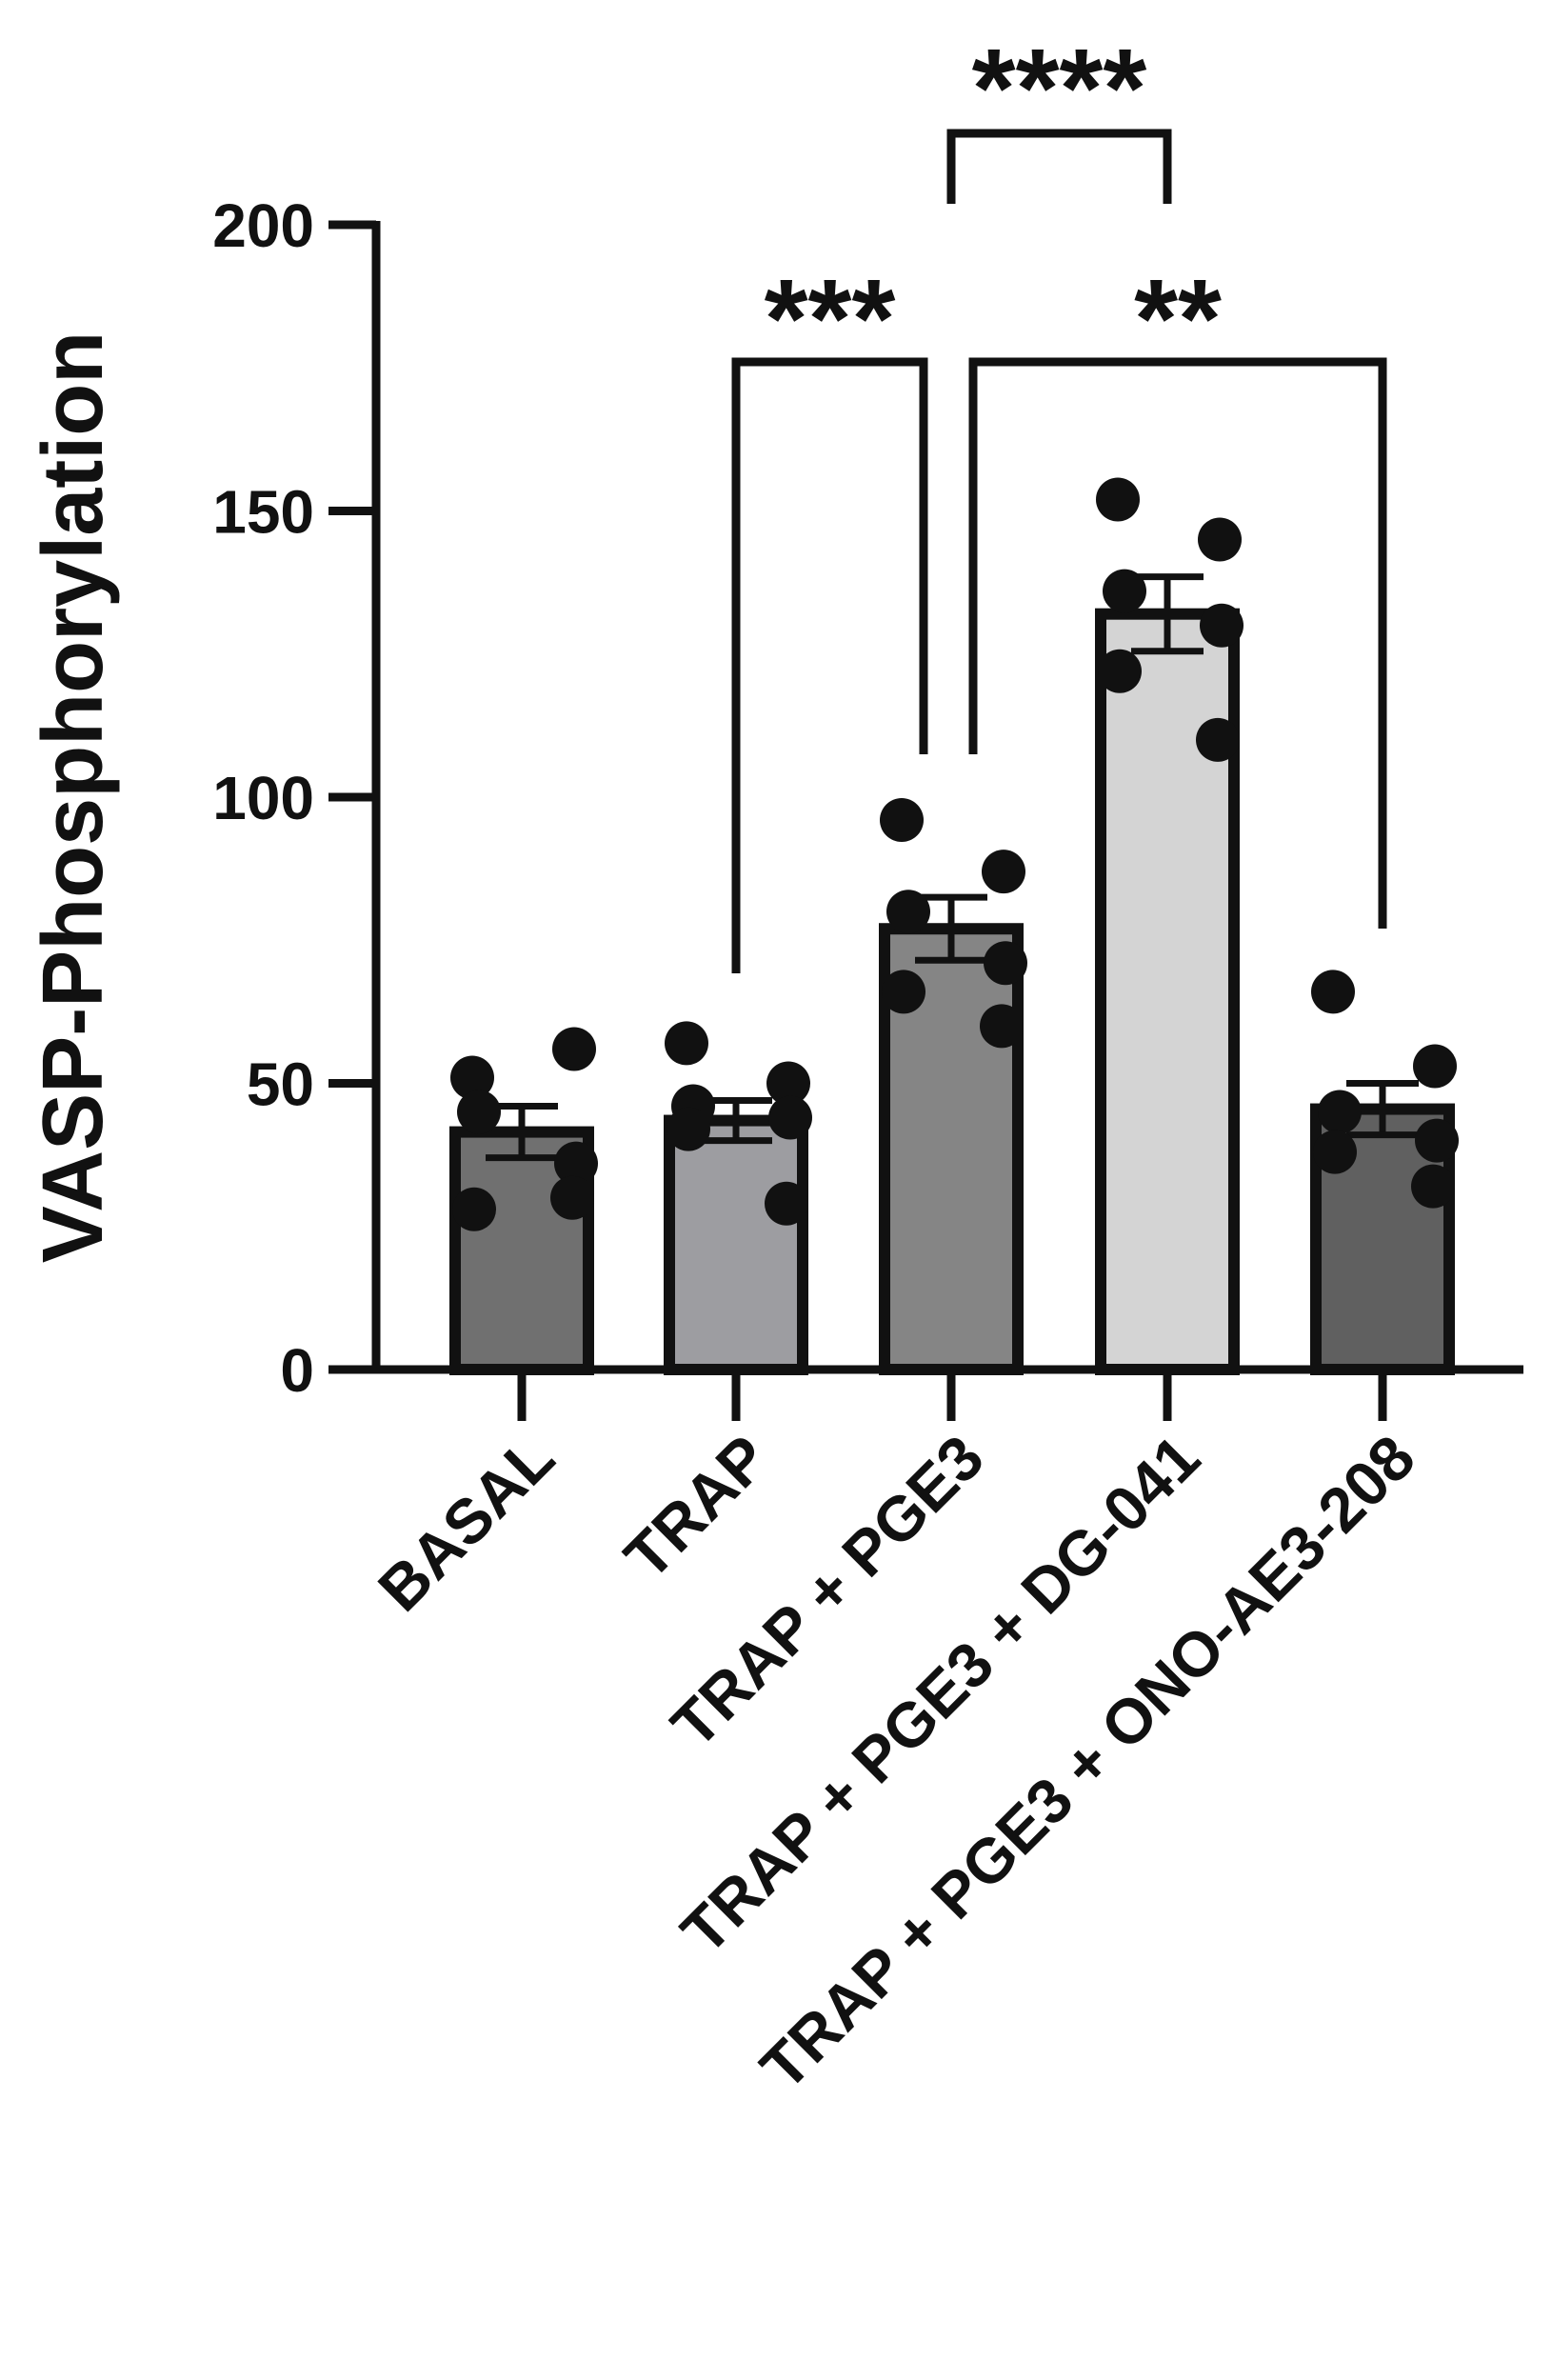 The height and width of the screenshot is (2380, 1552). Describe the element at coordinates (263, 512) in the screenshot. I see `y-tick-label: 150` at that location.